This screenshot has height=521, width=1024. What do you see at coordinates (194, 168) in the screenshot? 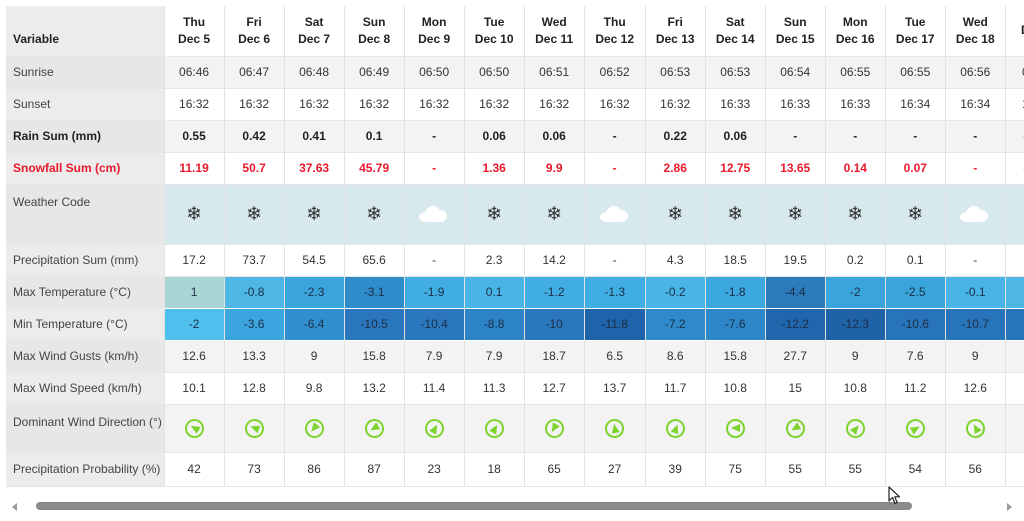
I see `table-cell: 11.19` at bounding box center [194, 168].